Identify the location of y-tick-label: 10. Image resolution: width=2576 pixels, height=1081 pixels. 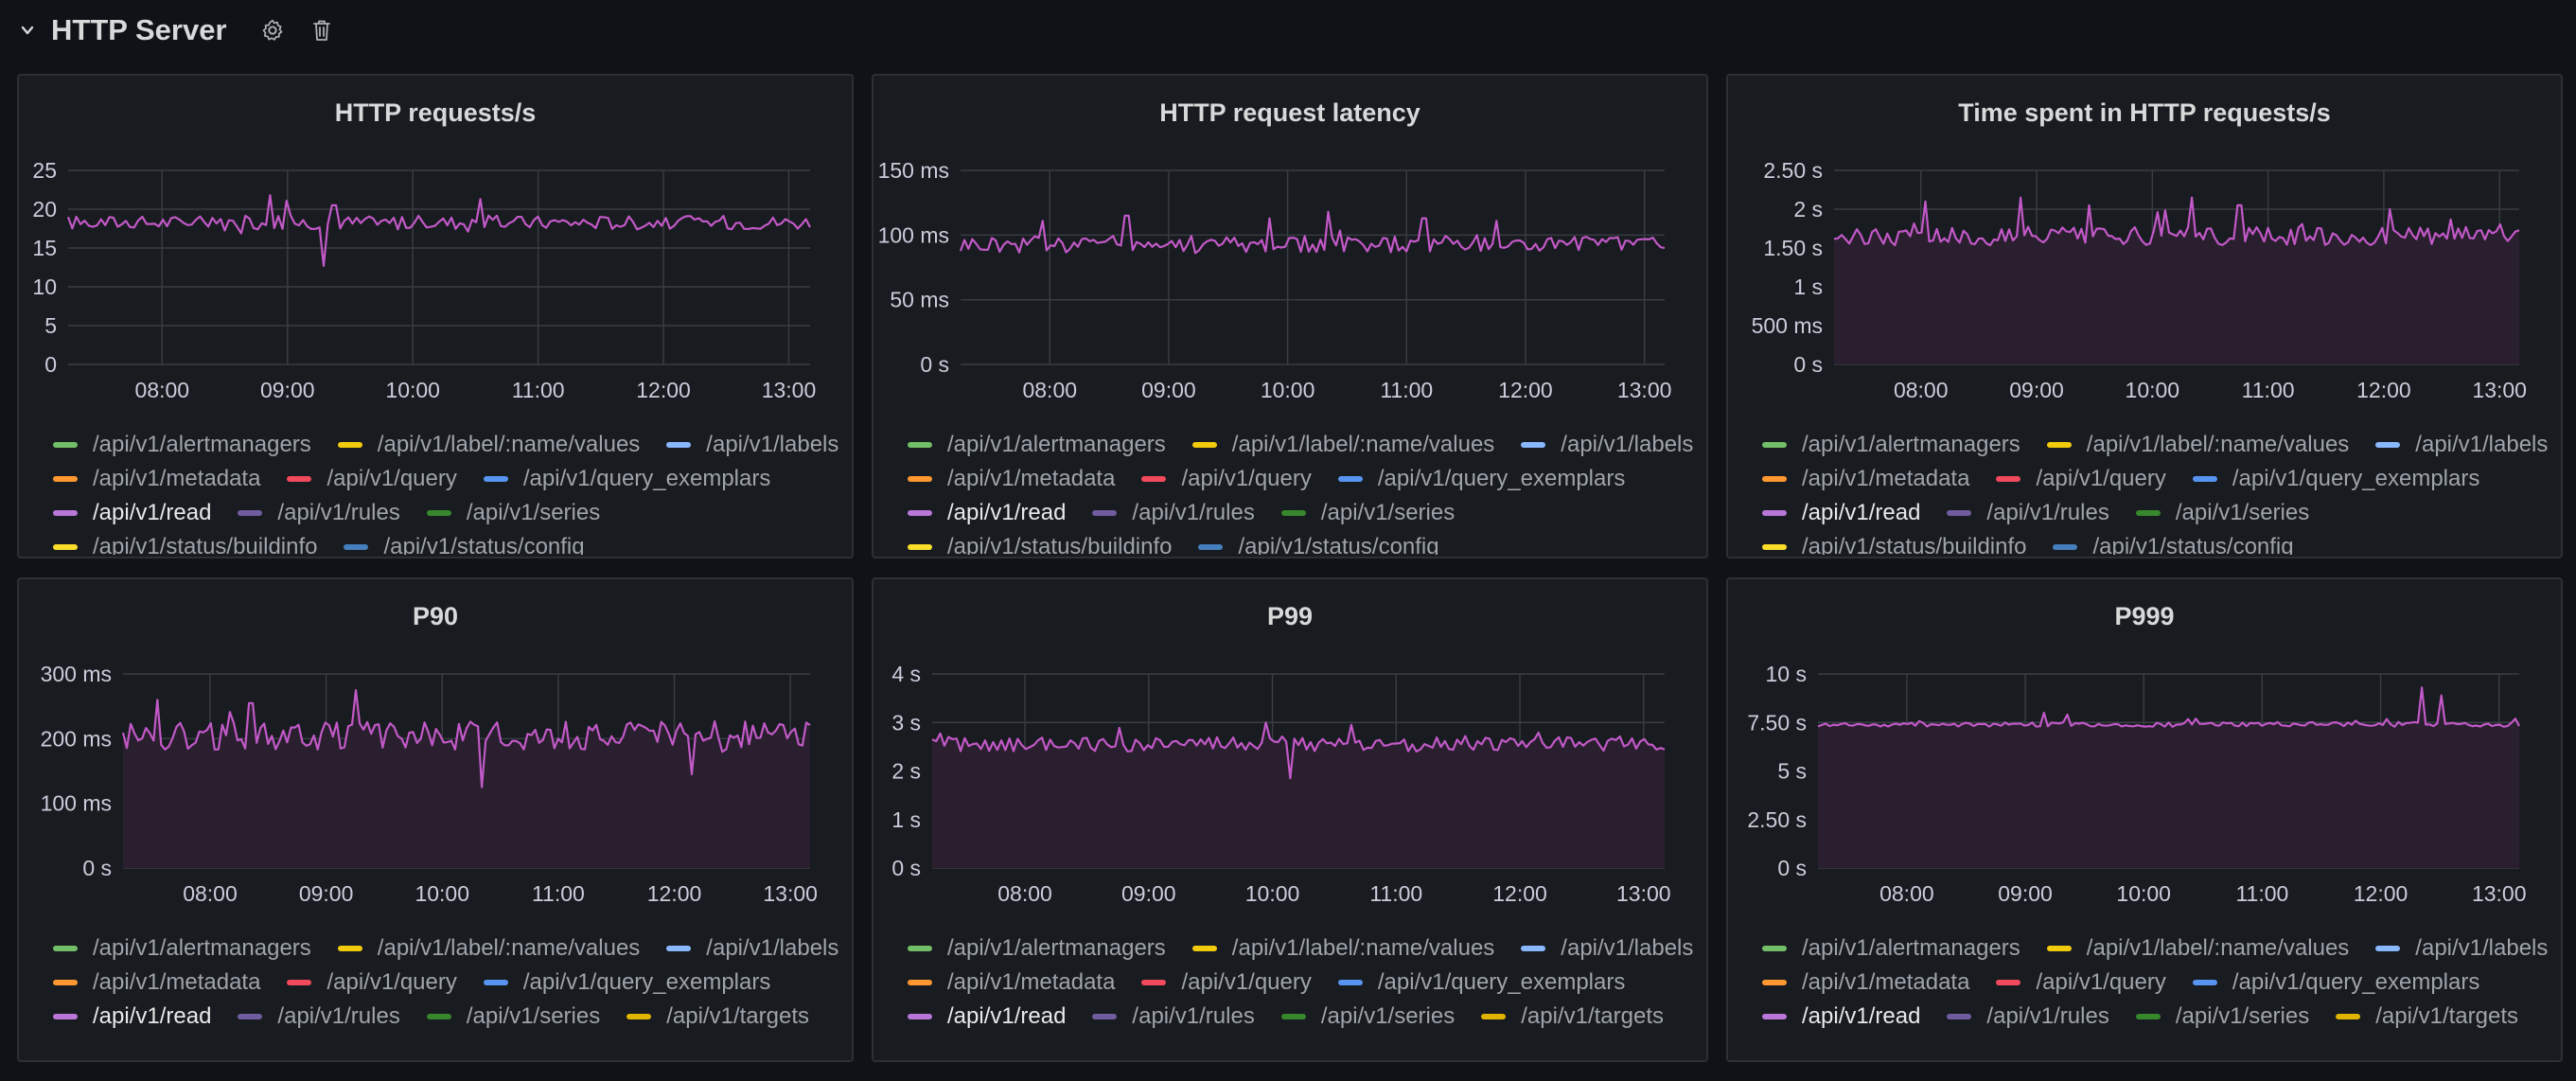
(44, 287).